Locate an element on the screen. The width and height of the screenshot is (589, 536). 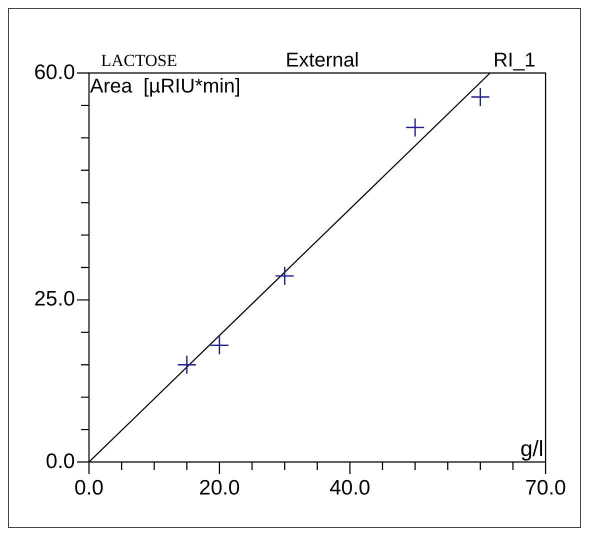
y-tick-label: 0.0 is located at coordinates (60, 461).